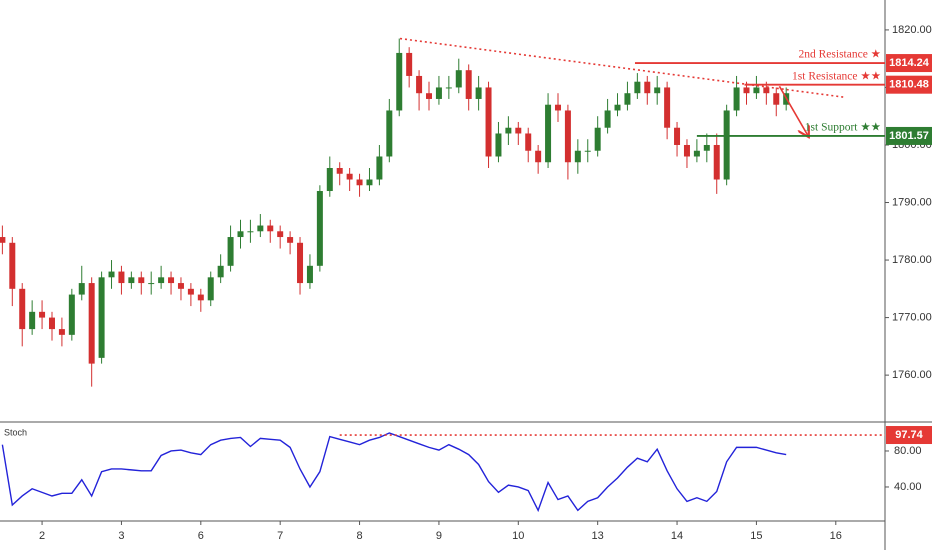 The image size is (932, 550). What do you see at coordinates (15, 432) in the screenshot?
I see `stoch-label: Stoch` at bounding box center [15, 432].